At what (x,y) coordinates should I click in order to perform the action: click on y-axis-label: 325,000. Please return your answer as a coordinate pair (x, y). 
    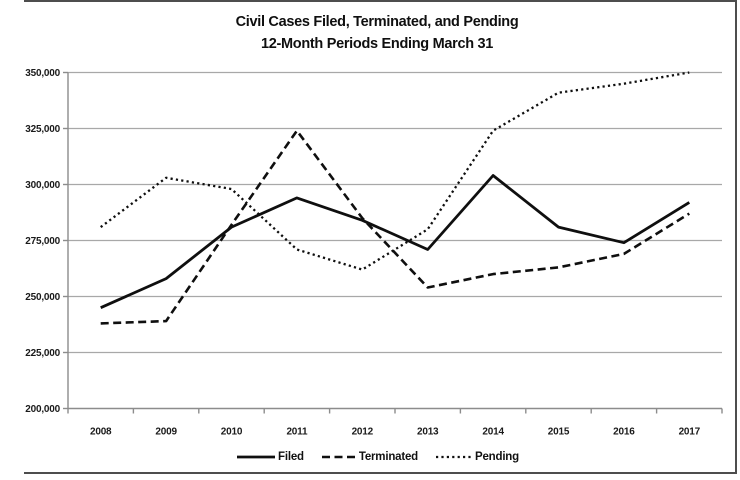
    Looking at the image, I should click on (42, 129).